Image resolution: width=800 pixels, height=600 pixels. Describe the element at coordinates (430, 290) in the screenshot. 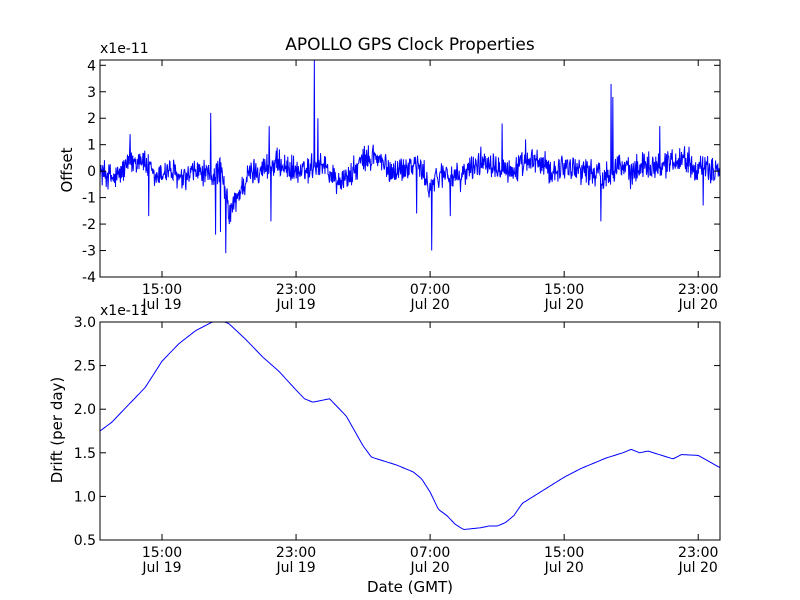

I see `offset-x-tick-time-label: 07:00` at that location.